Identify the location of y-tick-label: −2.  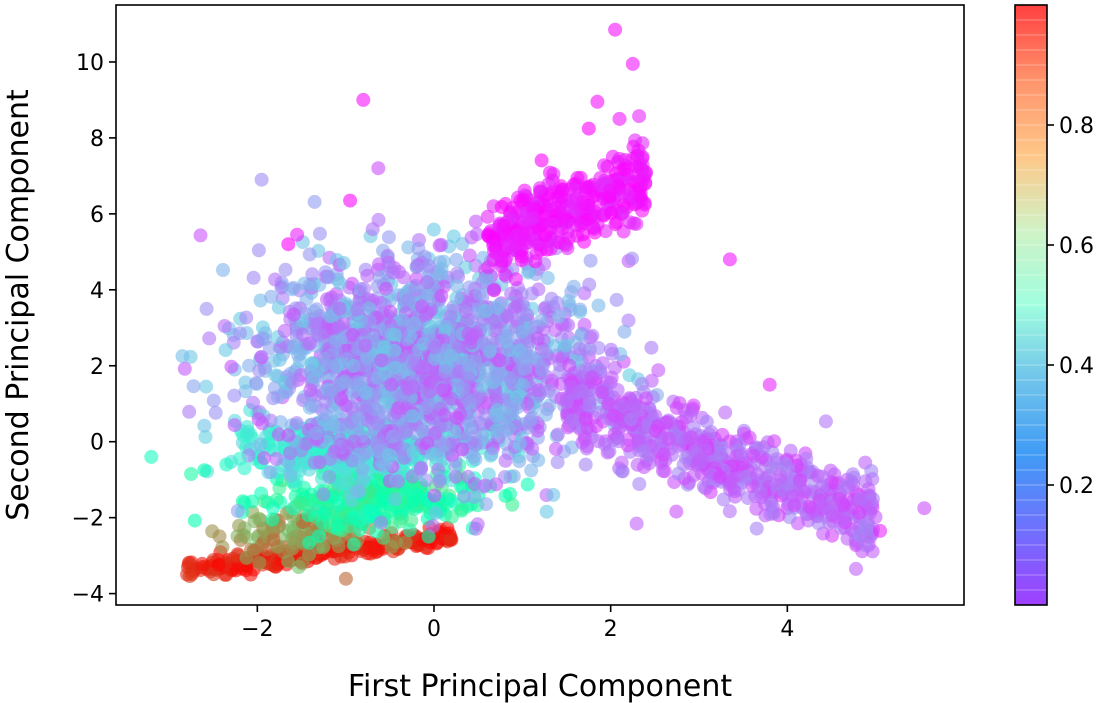
(88, 519).